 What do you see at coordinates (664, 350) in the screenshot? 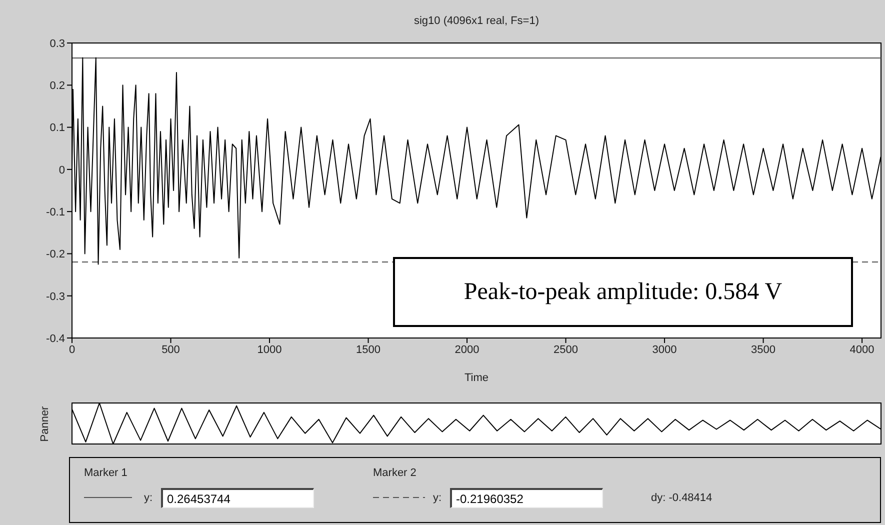
I see `x-tick-label: 3000` at bounding box center [664, 350].